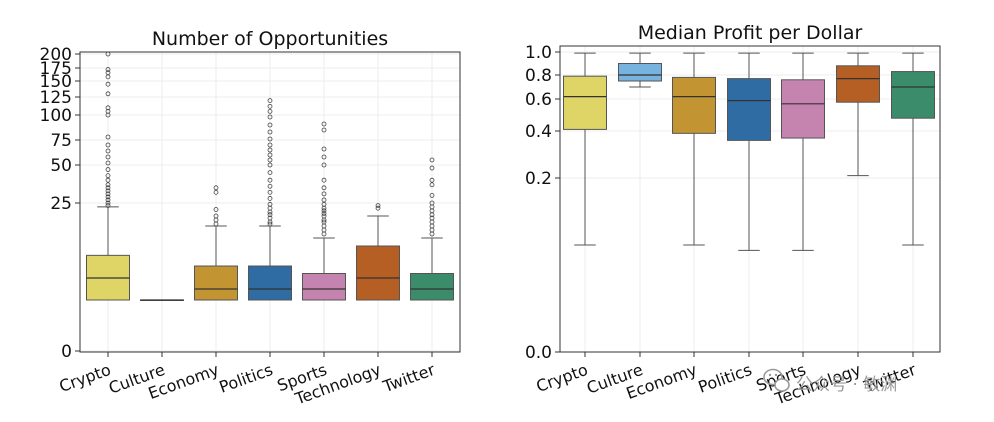 The image size is (994, 422). What do you see at coordinates (846, 385) in the screenshot?
I see `watermark-text: 公众号 · 敏渊` at bounding box center [846, 385].